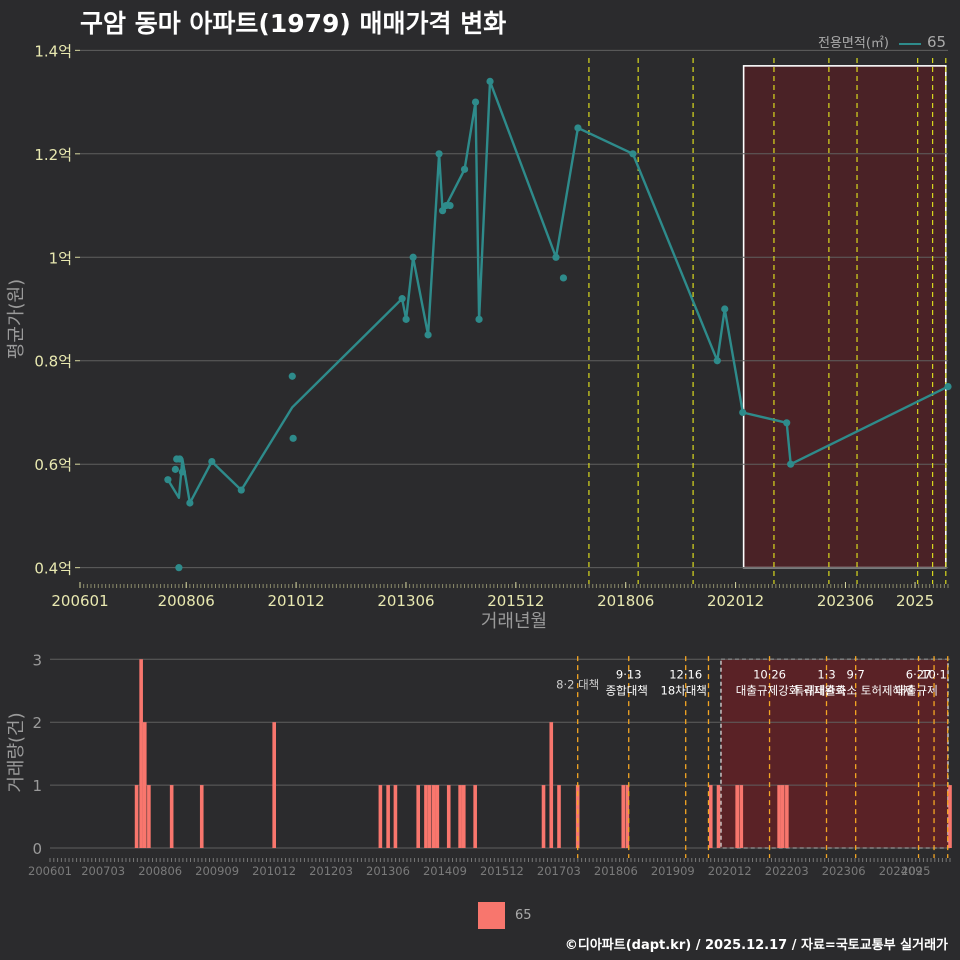 This screenshot has width=960, height=960. I want to click on x-tick-label: 201012, so click(295, 601).